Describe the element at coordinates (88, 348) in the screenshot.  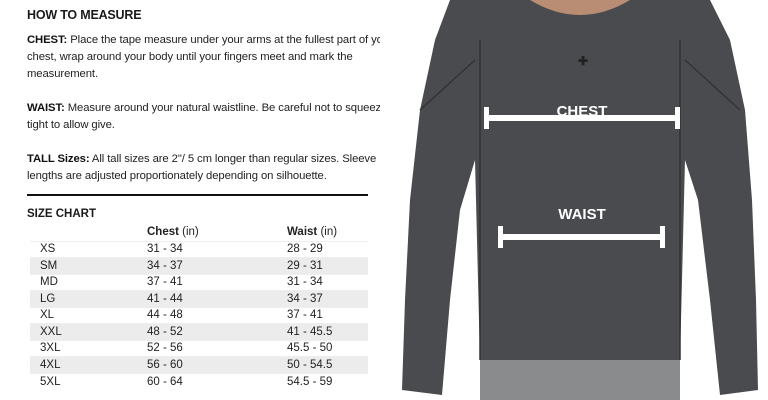
I see `size-cell: 3XL` at that location.